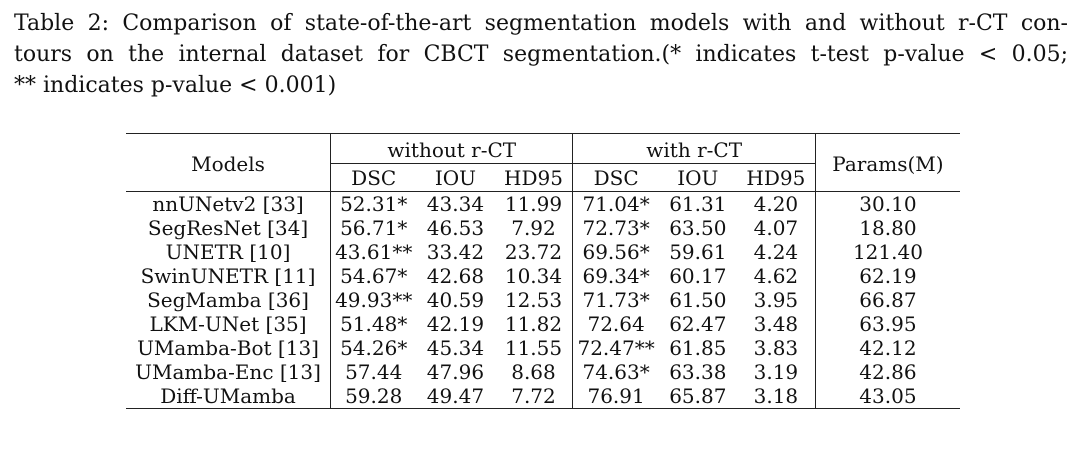 Image resolution: width=1080 pixels, height=467 pixels. What do you see at coordinates (887, 396) in the screenshot?
I see `params-cell: 43.05` at bounding box center [887, 396].